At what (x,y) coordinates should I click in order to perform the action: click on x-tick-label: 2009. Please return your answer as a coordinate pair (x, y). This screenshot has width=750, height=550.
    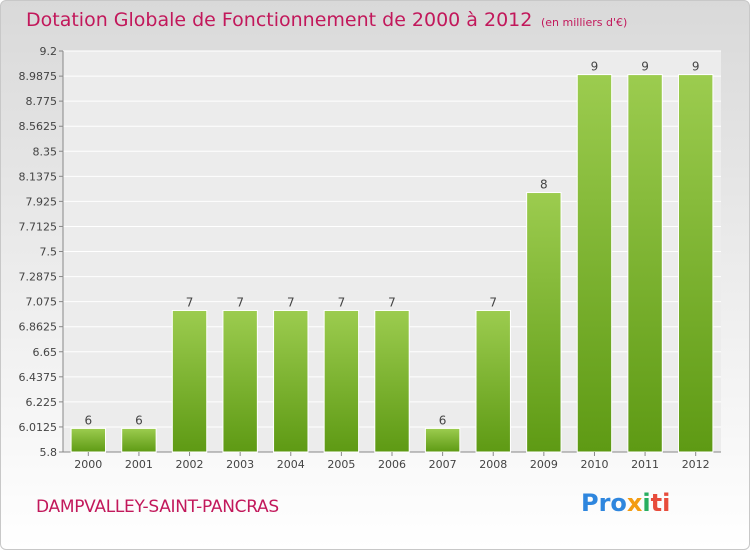
    Looking at the image, I should click on (544, 464).